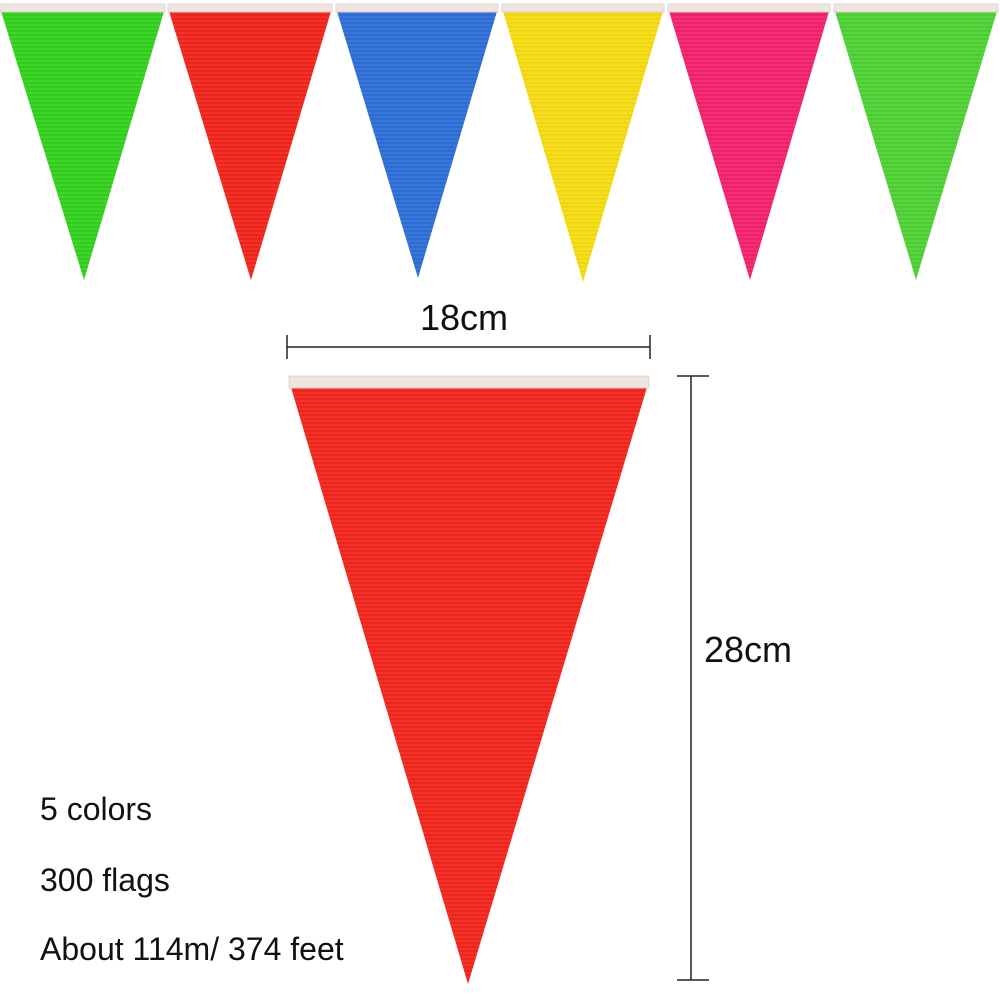 Image resolution: width=1000 pixels, height=1000 pixels. Describe the element at coordinates (749, 141) in the screenshot. I see `flag-pink` at that location.